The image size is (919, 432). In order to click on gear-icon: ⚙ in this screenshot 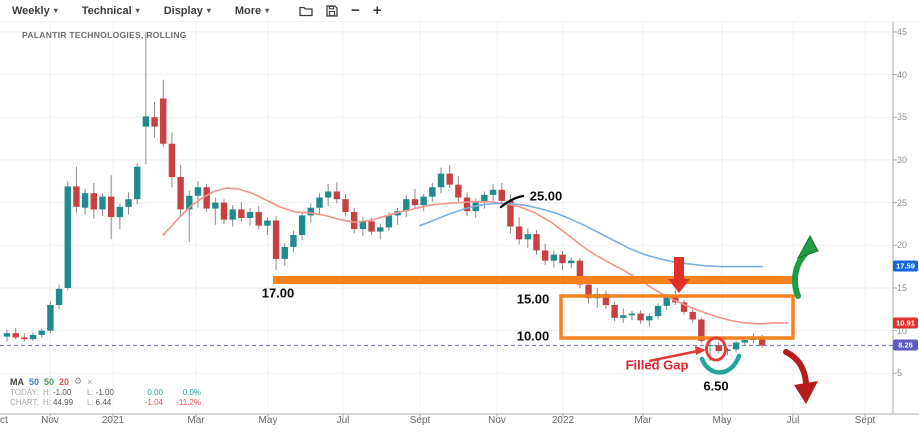, I will do `click(78, 381)`.